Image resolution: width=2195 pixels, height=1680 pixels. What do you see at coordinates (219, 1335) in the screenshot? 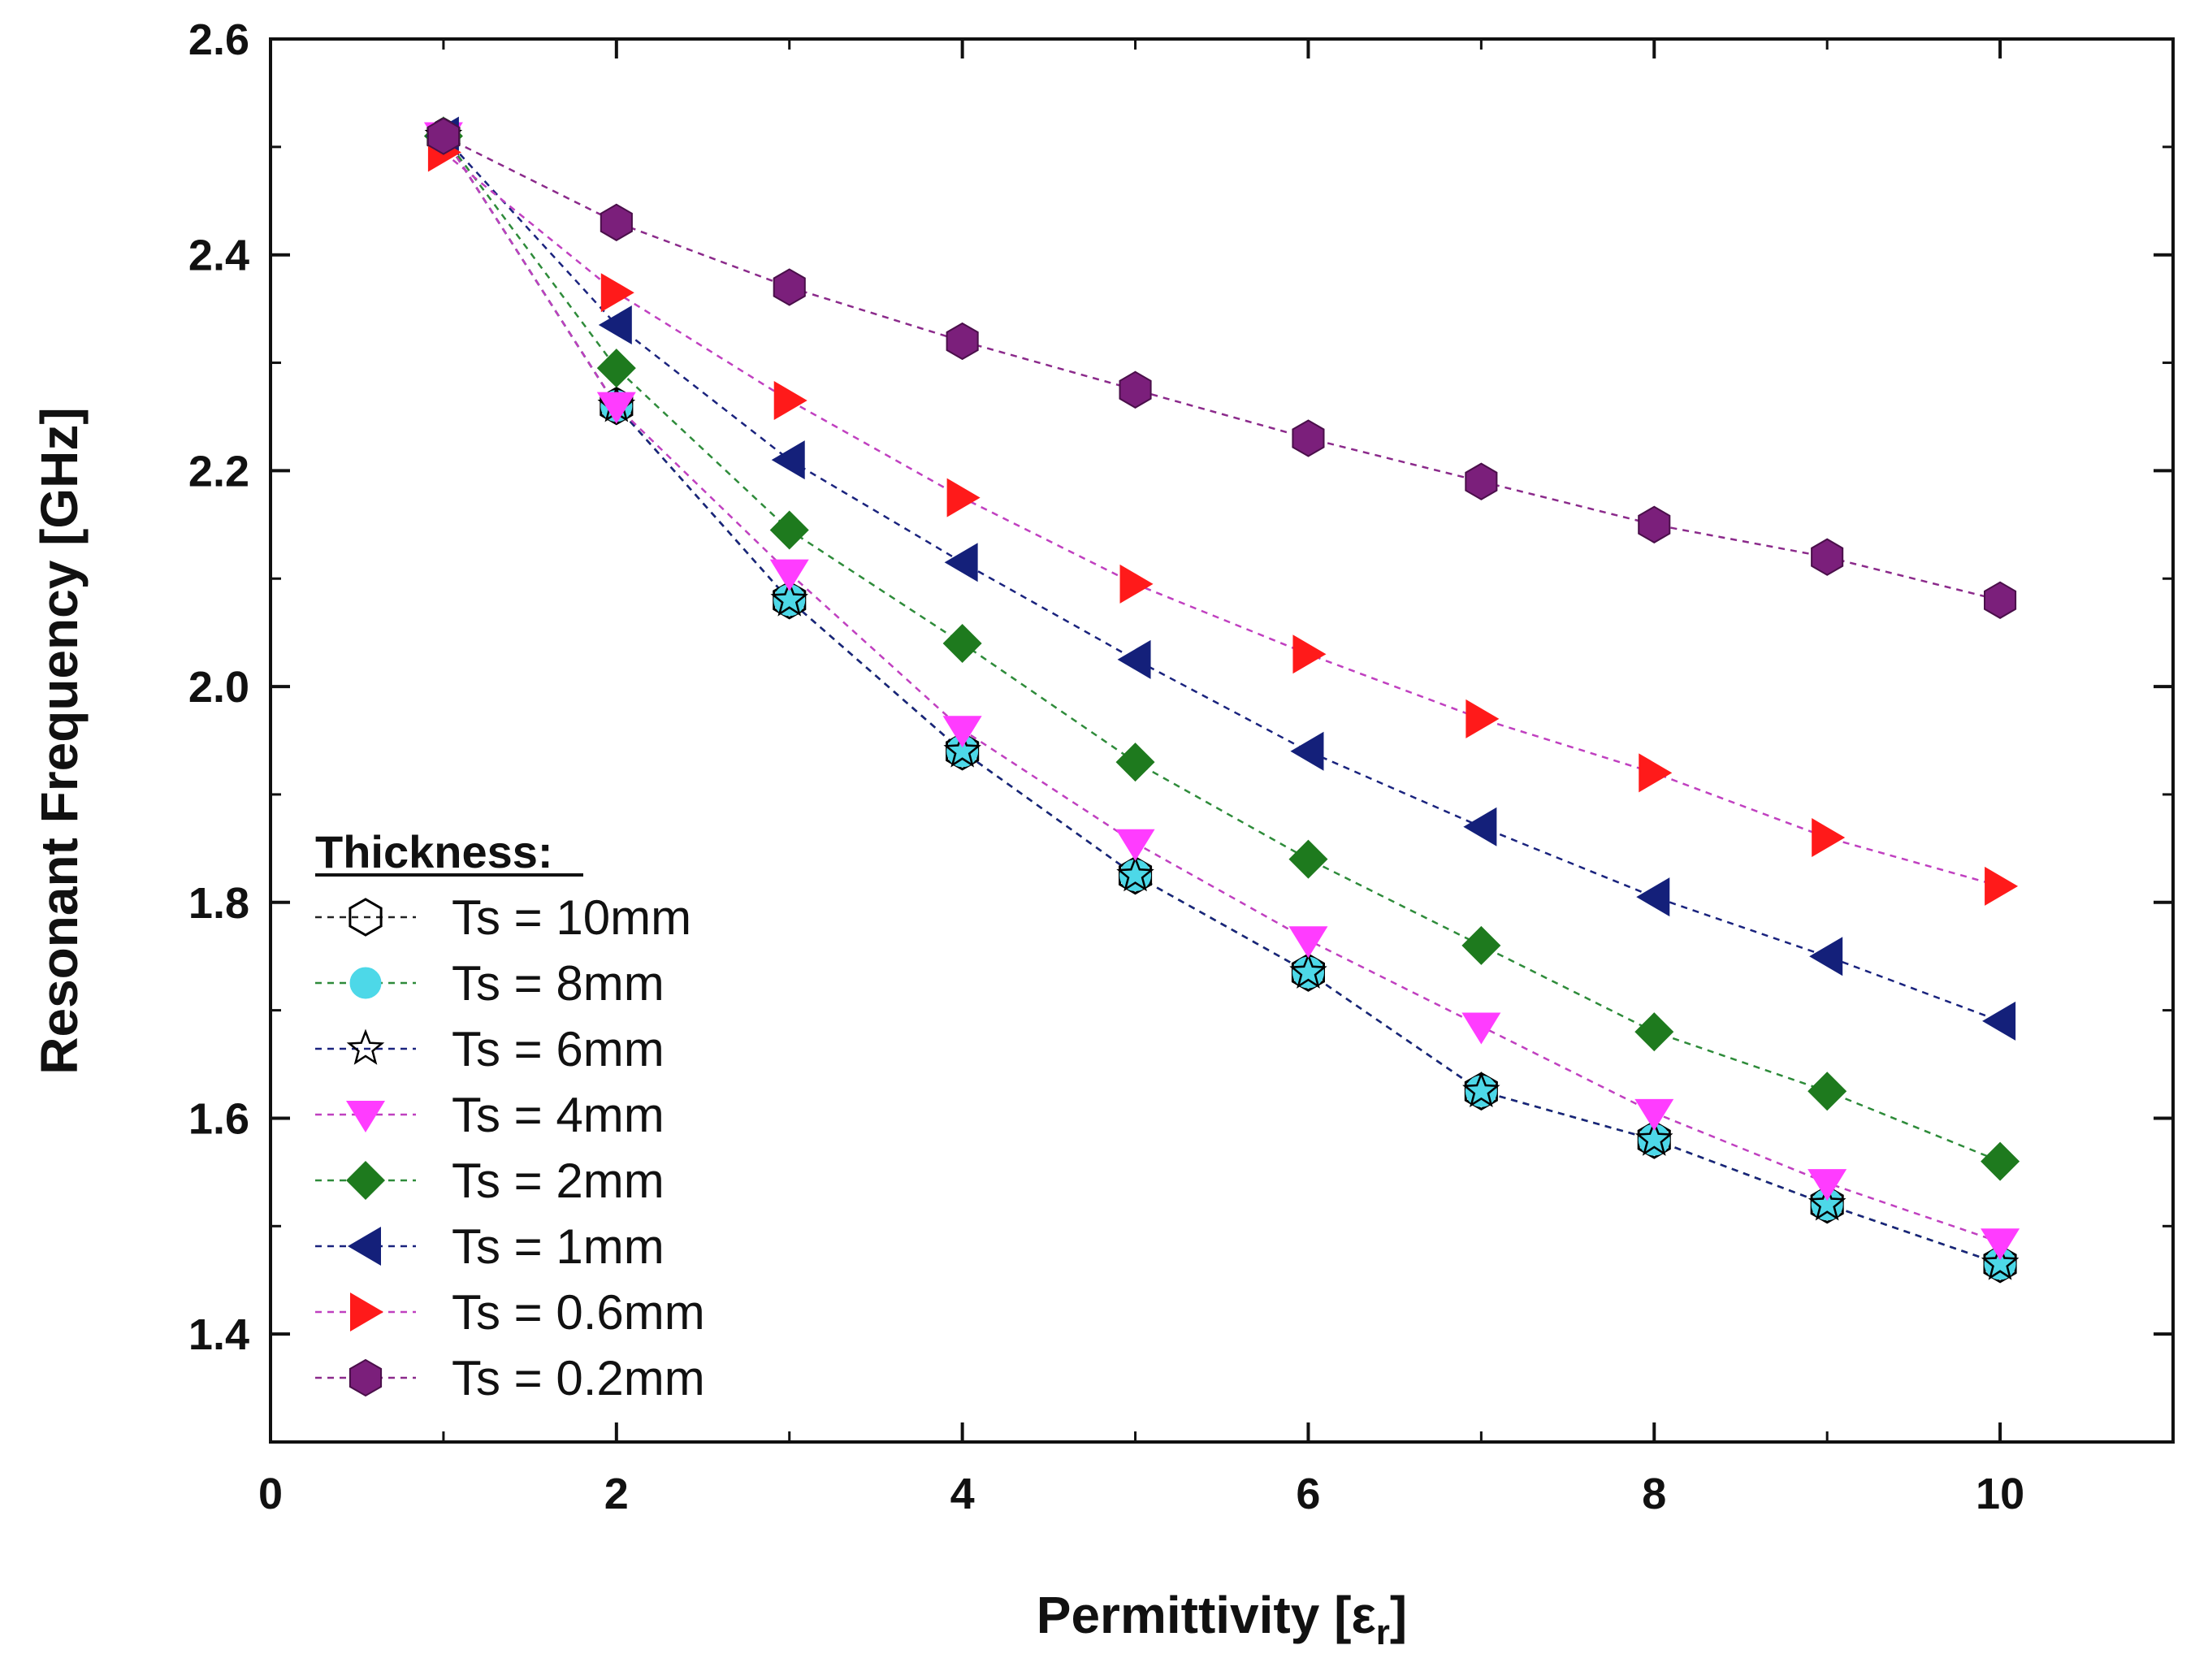
I see `y-tick-label: 1.4` at bounding box center [219, 1335].